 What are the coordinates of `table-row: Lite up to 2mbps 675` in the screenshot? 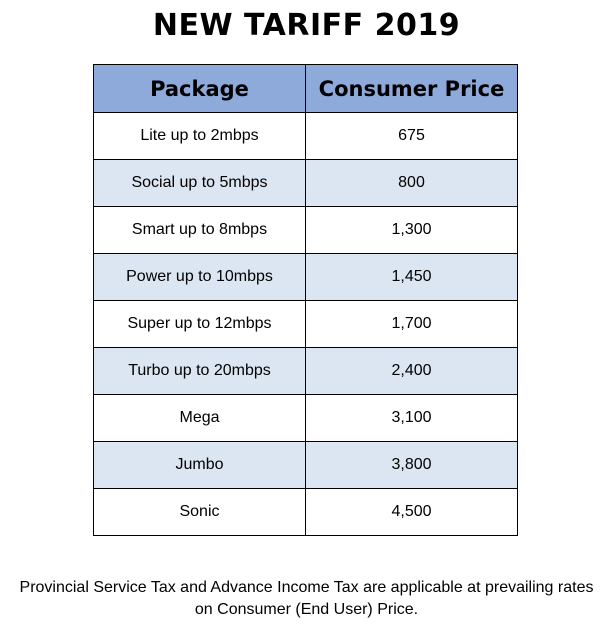 It's located at (305, 136).